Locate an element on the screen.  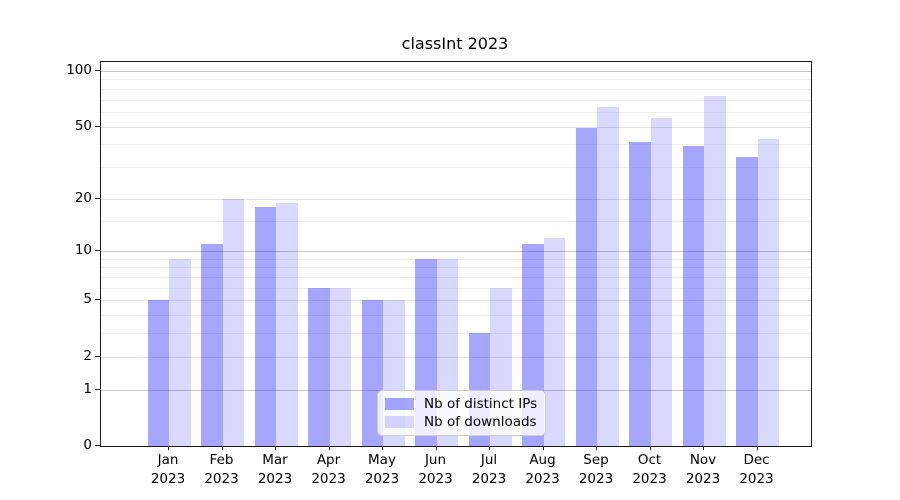
y-tick-label: 20 is located at coordinates (83, 197).